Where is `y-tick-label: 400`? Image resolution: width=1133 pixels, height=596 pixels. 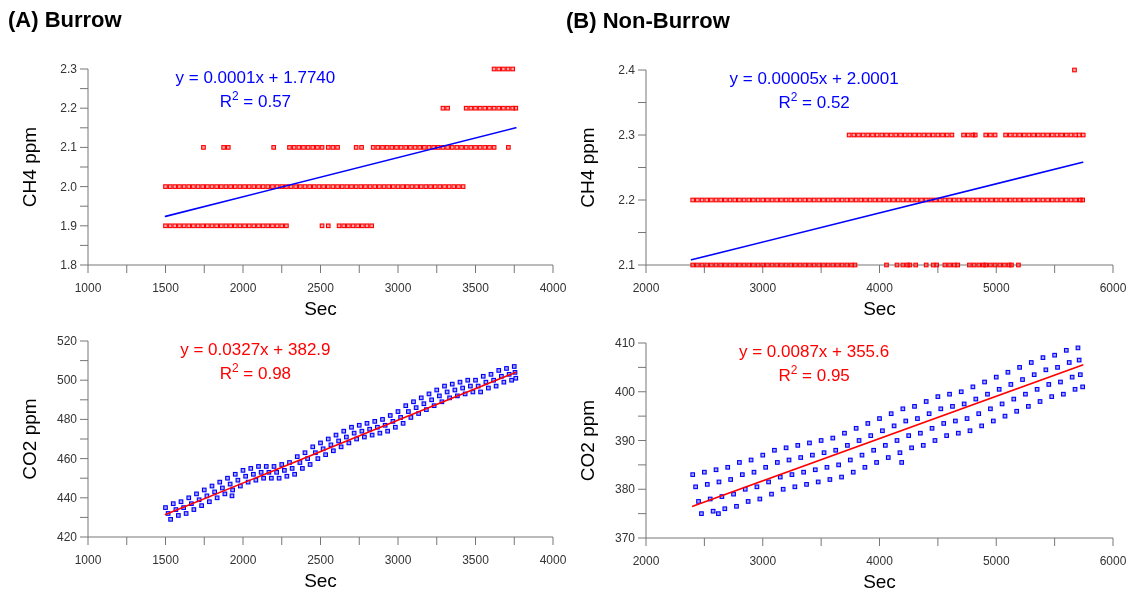
y-tick-label: 400 is located at coordinates (625, 391).